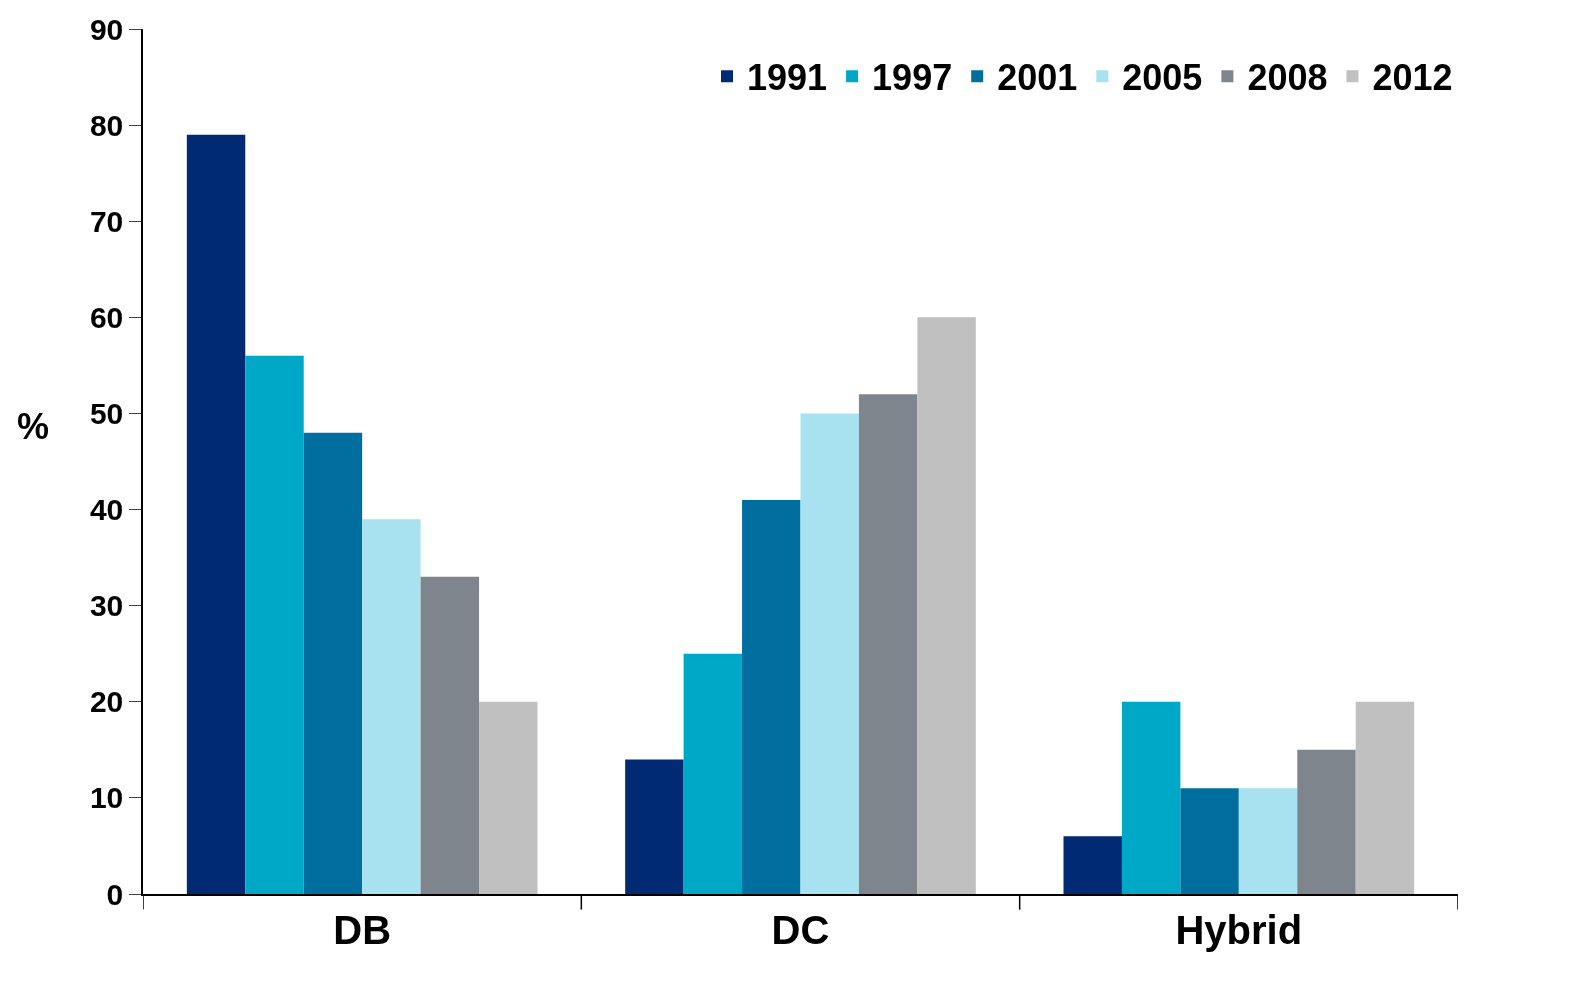 The width and height of the screenshot is (1583, 998). What do you see at coordinates (1037, 78) in the screenshot?
I see `legend-label: 2001` at bounding box center [1037, 78].